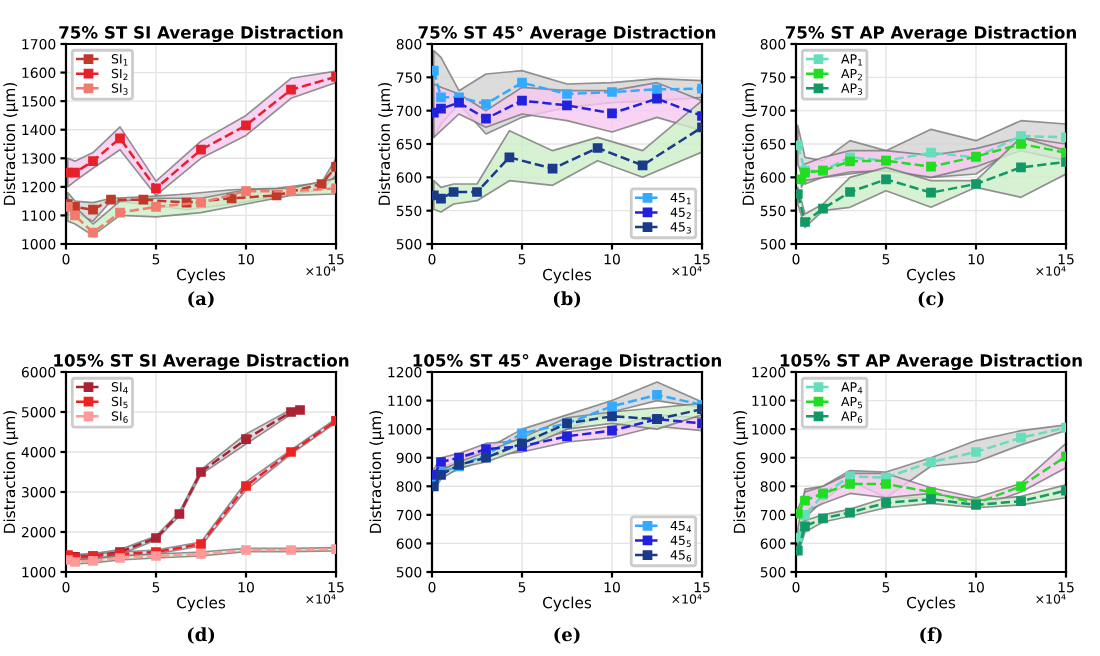  What do you see at coordinates (930, 34) in the screenshot?
I see `chart-title: 75% ST AP Average Distraction` at bounding box center [930, 34].